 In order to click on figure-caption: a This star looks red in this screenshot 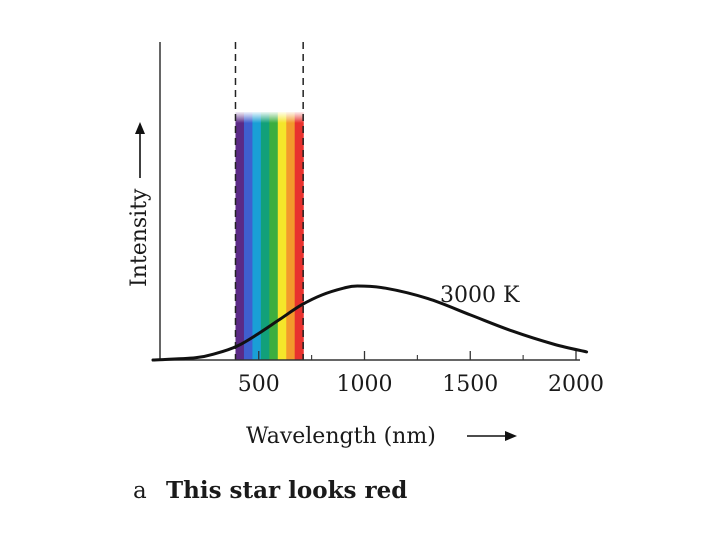, I will do `click(270, 490)`.